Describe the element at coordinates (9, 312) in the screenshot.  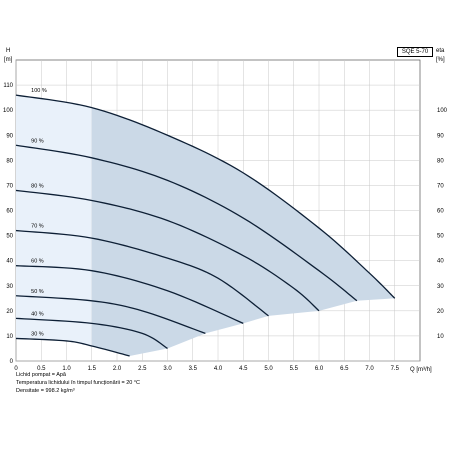
I see `y-tick-label-left: 20` at that location.